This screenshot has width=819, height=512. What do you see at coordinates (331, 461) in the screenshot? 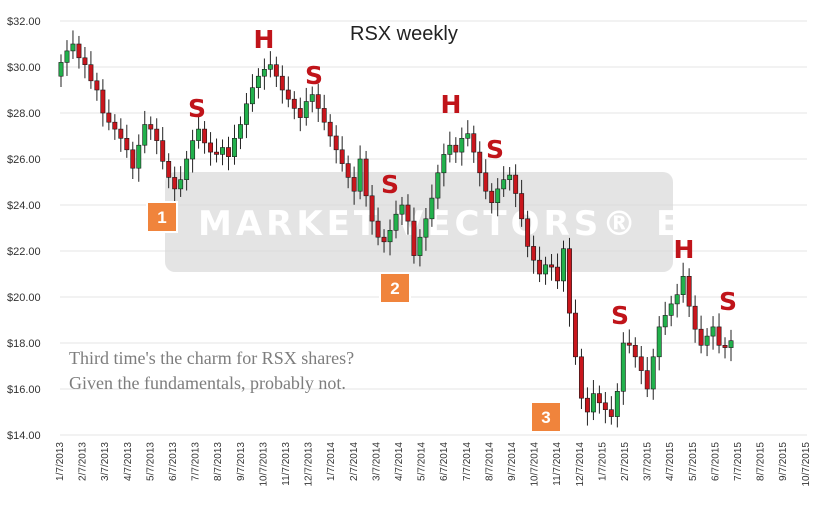
I see `x-tick-label: 1/7/2014` at bounding box center [331, 461].